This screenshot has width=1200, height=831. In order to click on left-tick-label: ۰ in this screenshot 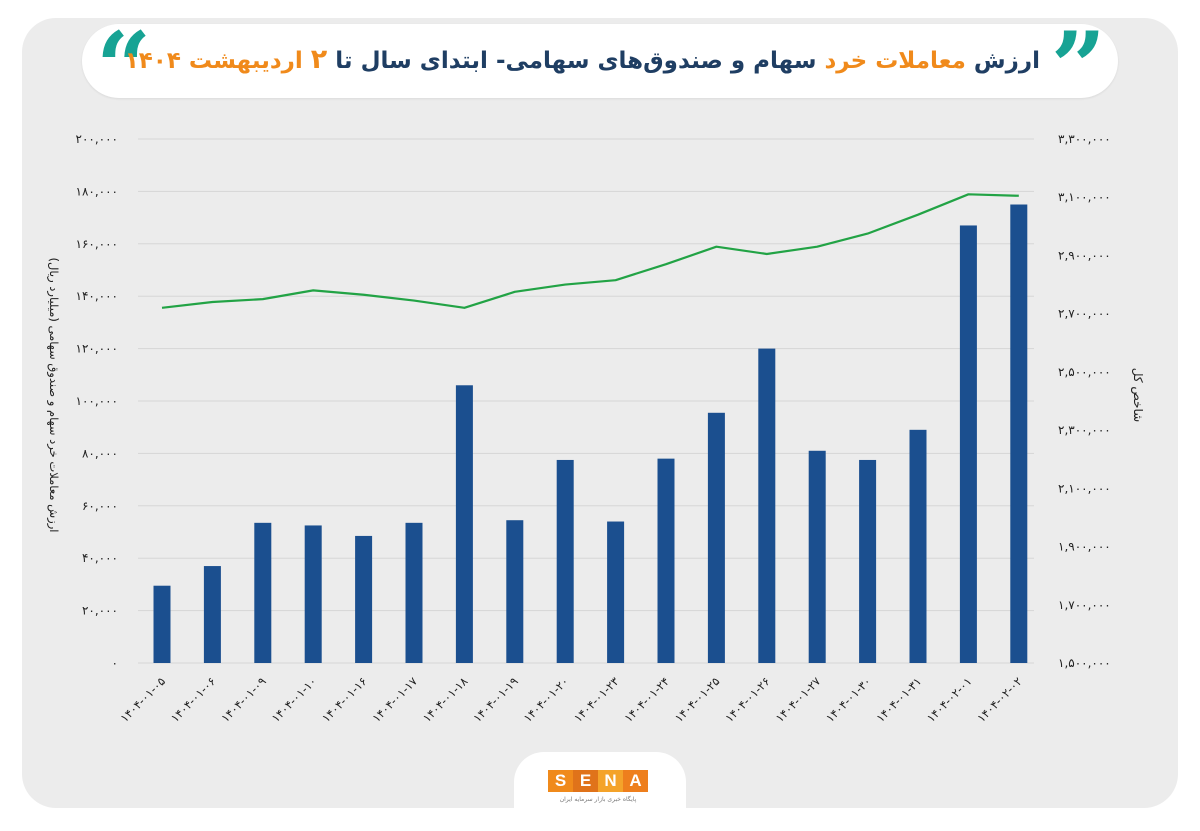, I will do `click(115, 663)`.